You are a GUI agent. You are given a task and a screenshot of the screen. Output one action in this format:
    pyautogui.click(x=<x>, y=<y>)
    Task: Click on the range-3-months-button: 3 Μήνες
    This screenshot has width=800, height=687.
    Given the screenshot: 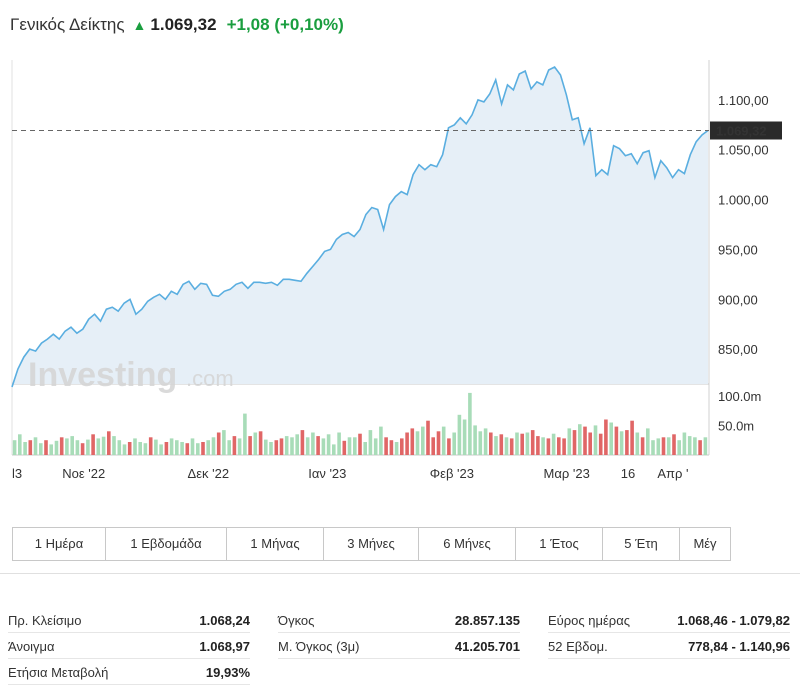 What is the action you would take?
    pyautogui.click(x=371, y=544)
    